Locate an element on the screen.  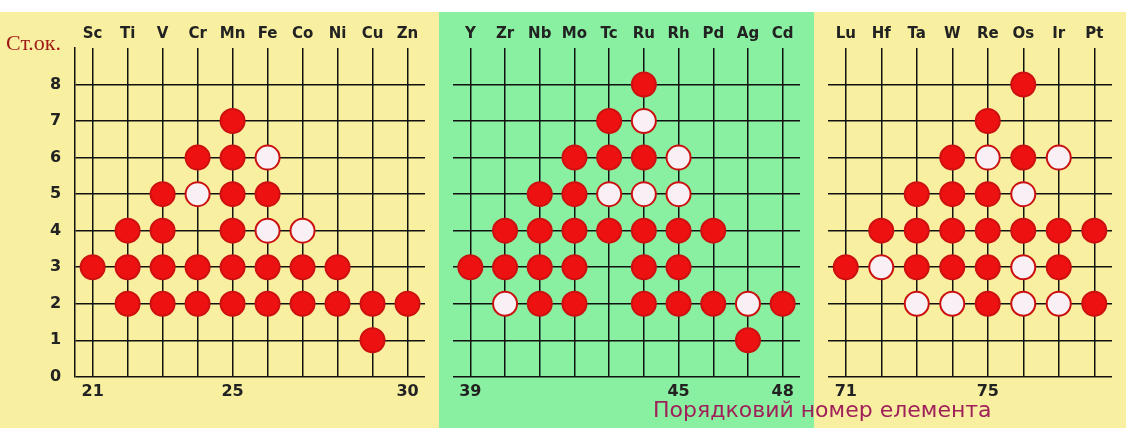
x-tick-label: Zr is located at coordinates (505, 32).